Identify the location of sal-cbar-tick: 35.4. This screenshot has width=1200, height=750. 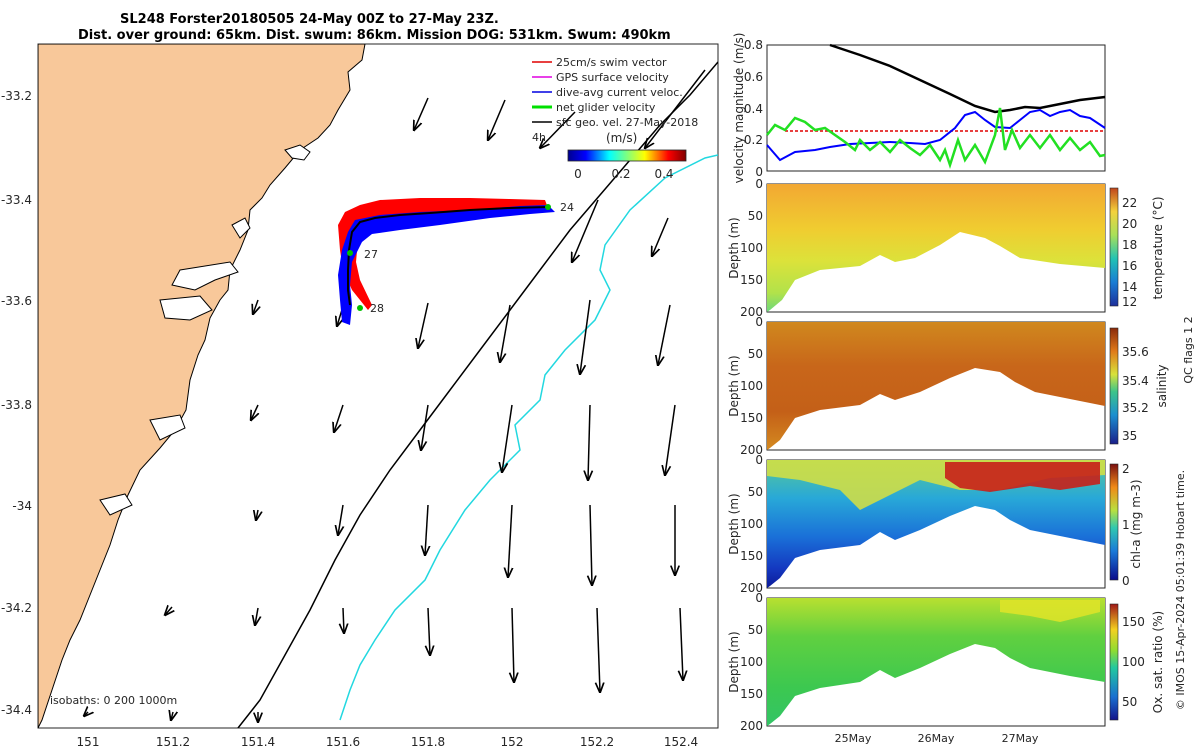
(1135, 381).